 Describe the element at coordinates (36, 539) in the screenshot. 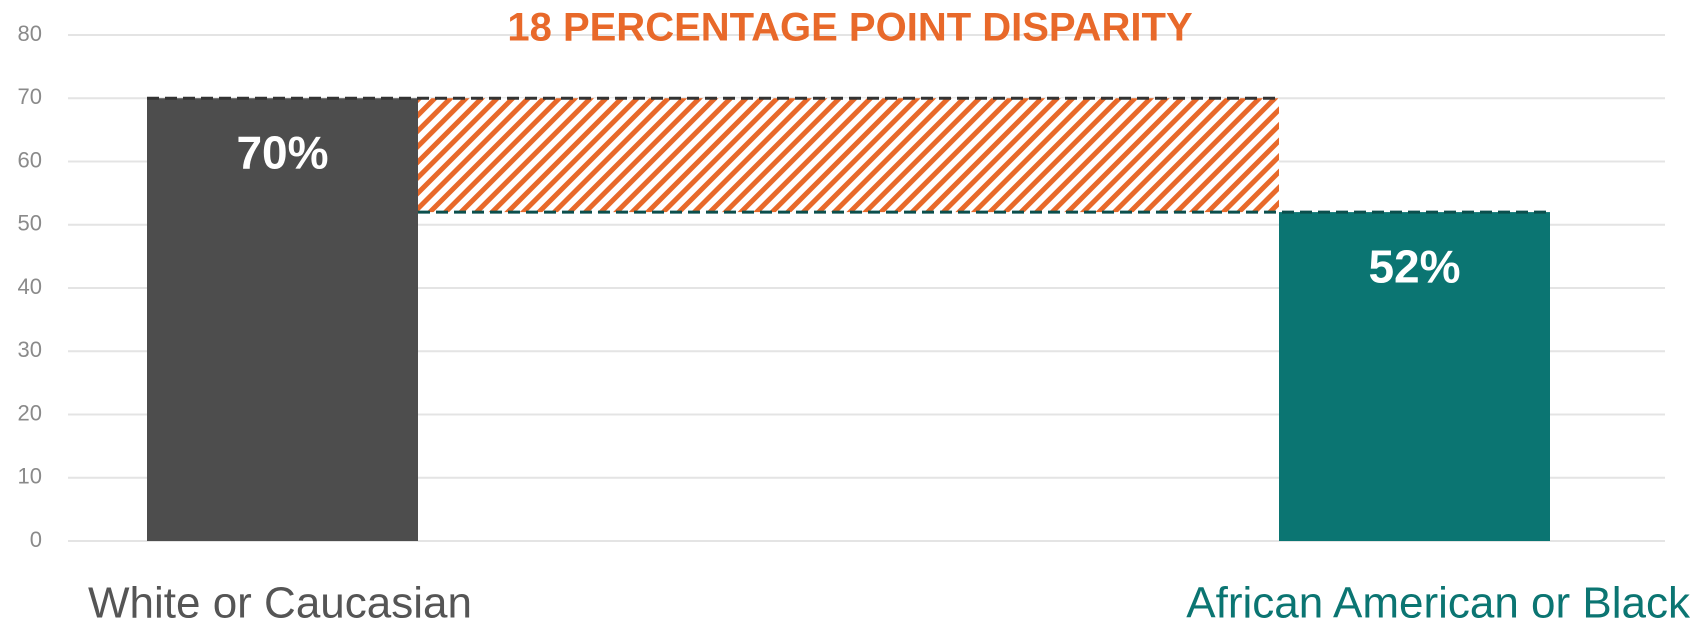

I see `y-tick-label: 0` at that location.